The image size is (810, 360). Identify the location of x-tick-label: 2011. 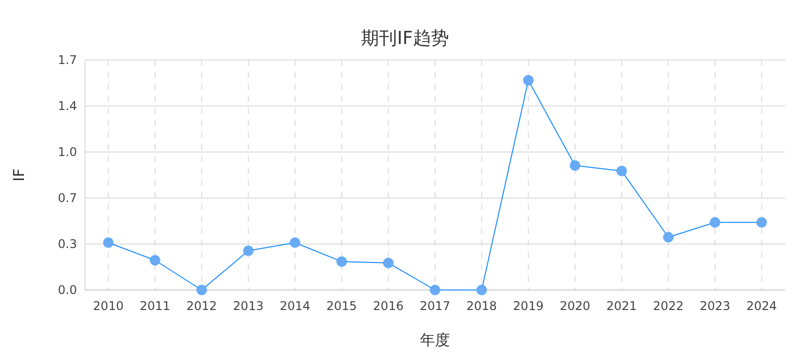
(155, 306).